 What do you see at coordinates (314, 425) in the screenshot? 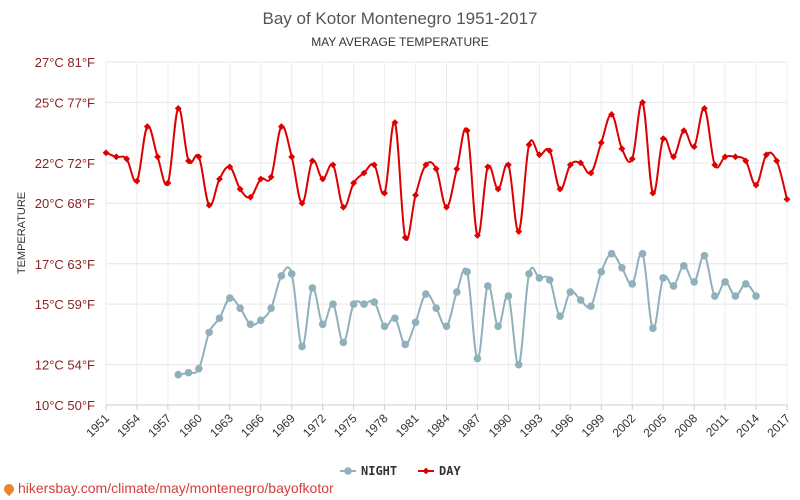
I see `x-tick-label: 1972` at bounding box center [314, 425].